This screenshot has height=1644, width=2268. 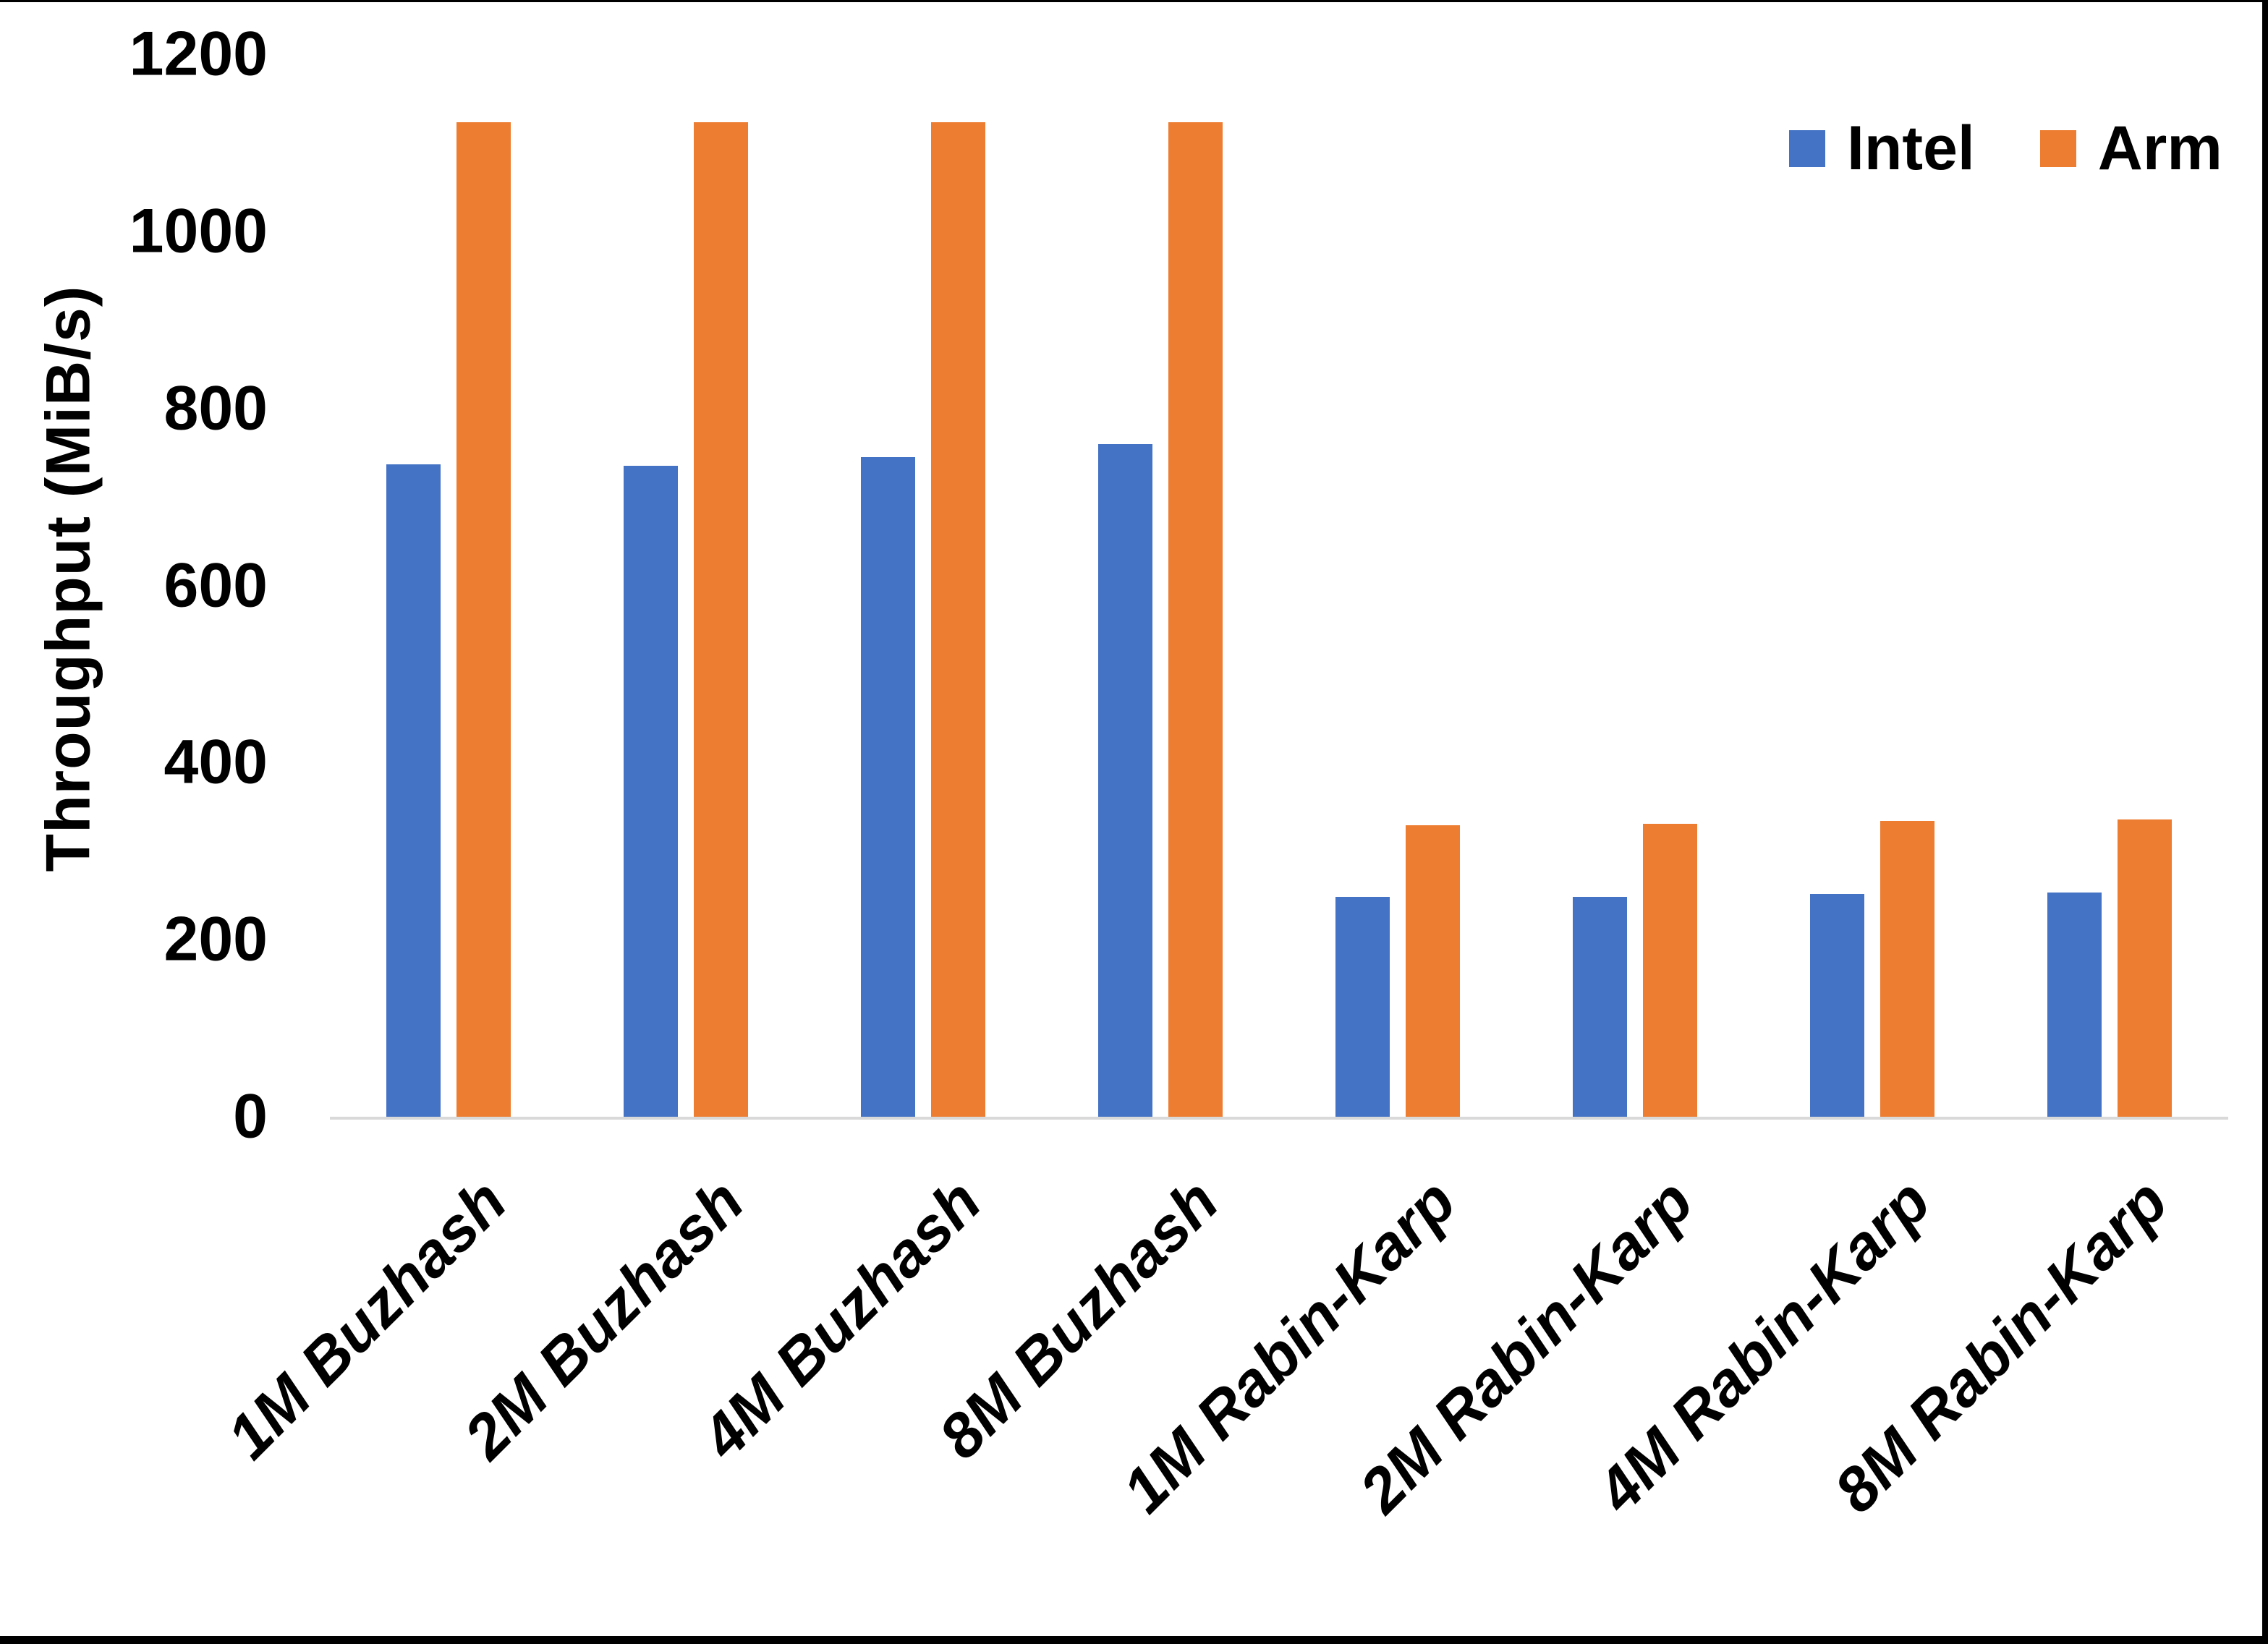 I want to click on y-tick-label-600: 600, so click(x=216, y=585).